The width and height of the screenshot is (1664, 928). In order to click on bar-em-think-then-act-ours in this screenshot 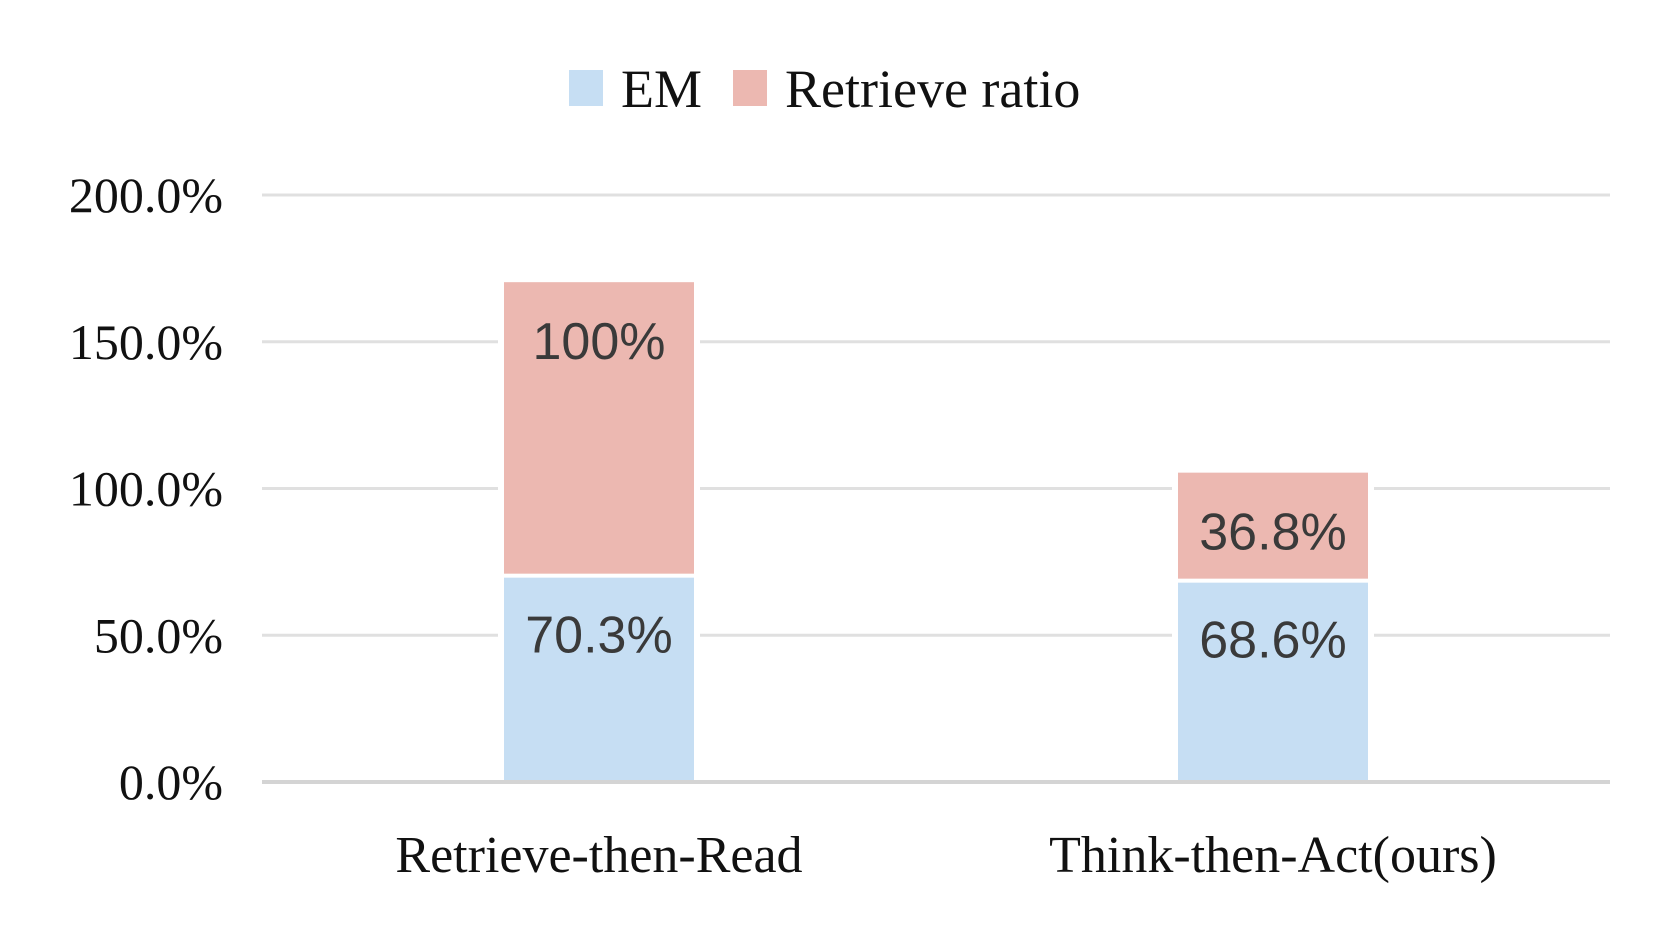, I will do `click(1273, 681)`.